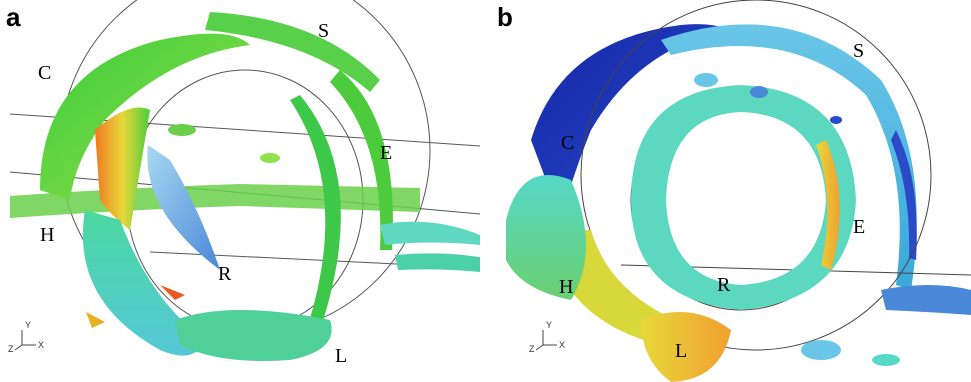  Describe the element at coordinates (47, 235) in the screenshot. I see `panel-a-label-h: H` at that location.